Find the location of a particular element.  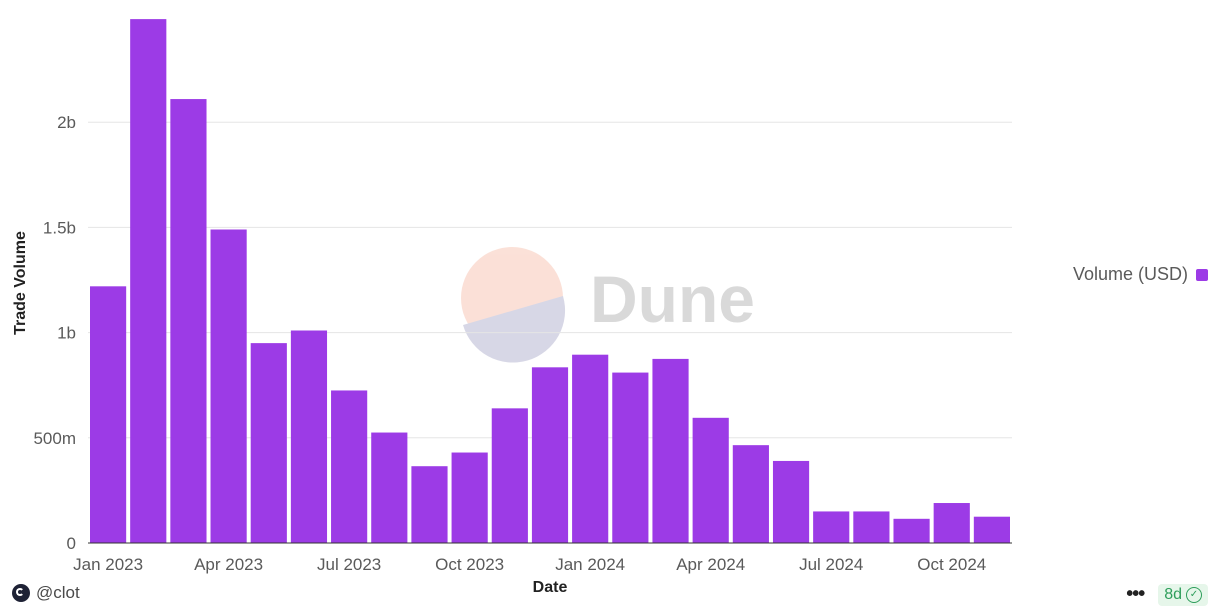

author-name: @clot is located at coordinates (58, 592).